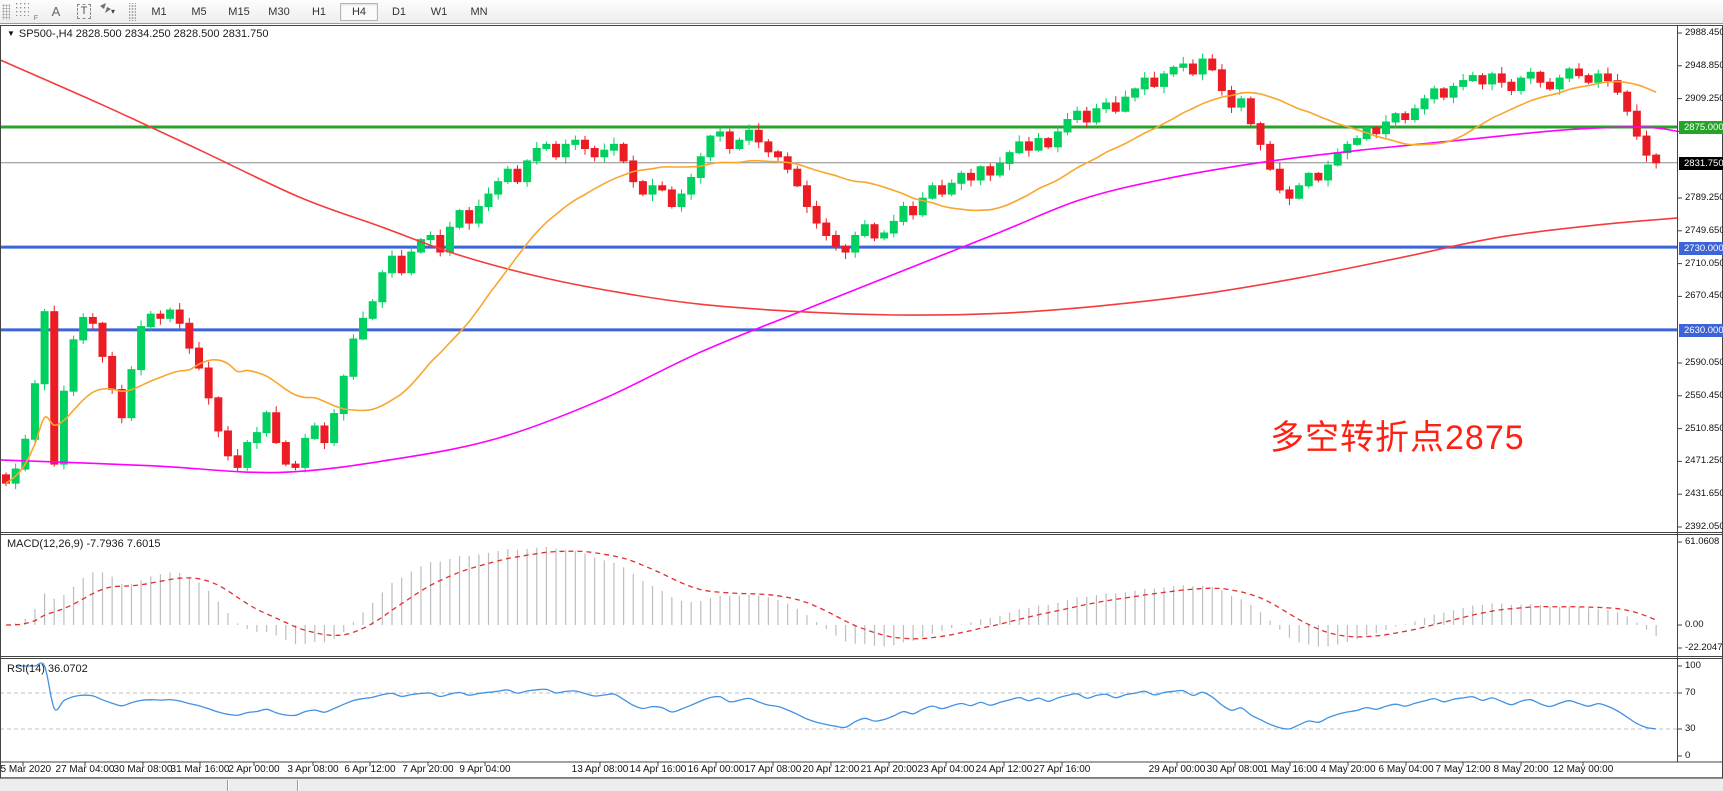 The height and width of the screenshot is (791, 1723). What do you see at coordinates (199, 11) in the screenshot?
I see `timeframe-M5-button: M5` at bounding box center [199, 11].